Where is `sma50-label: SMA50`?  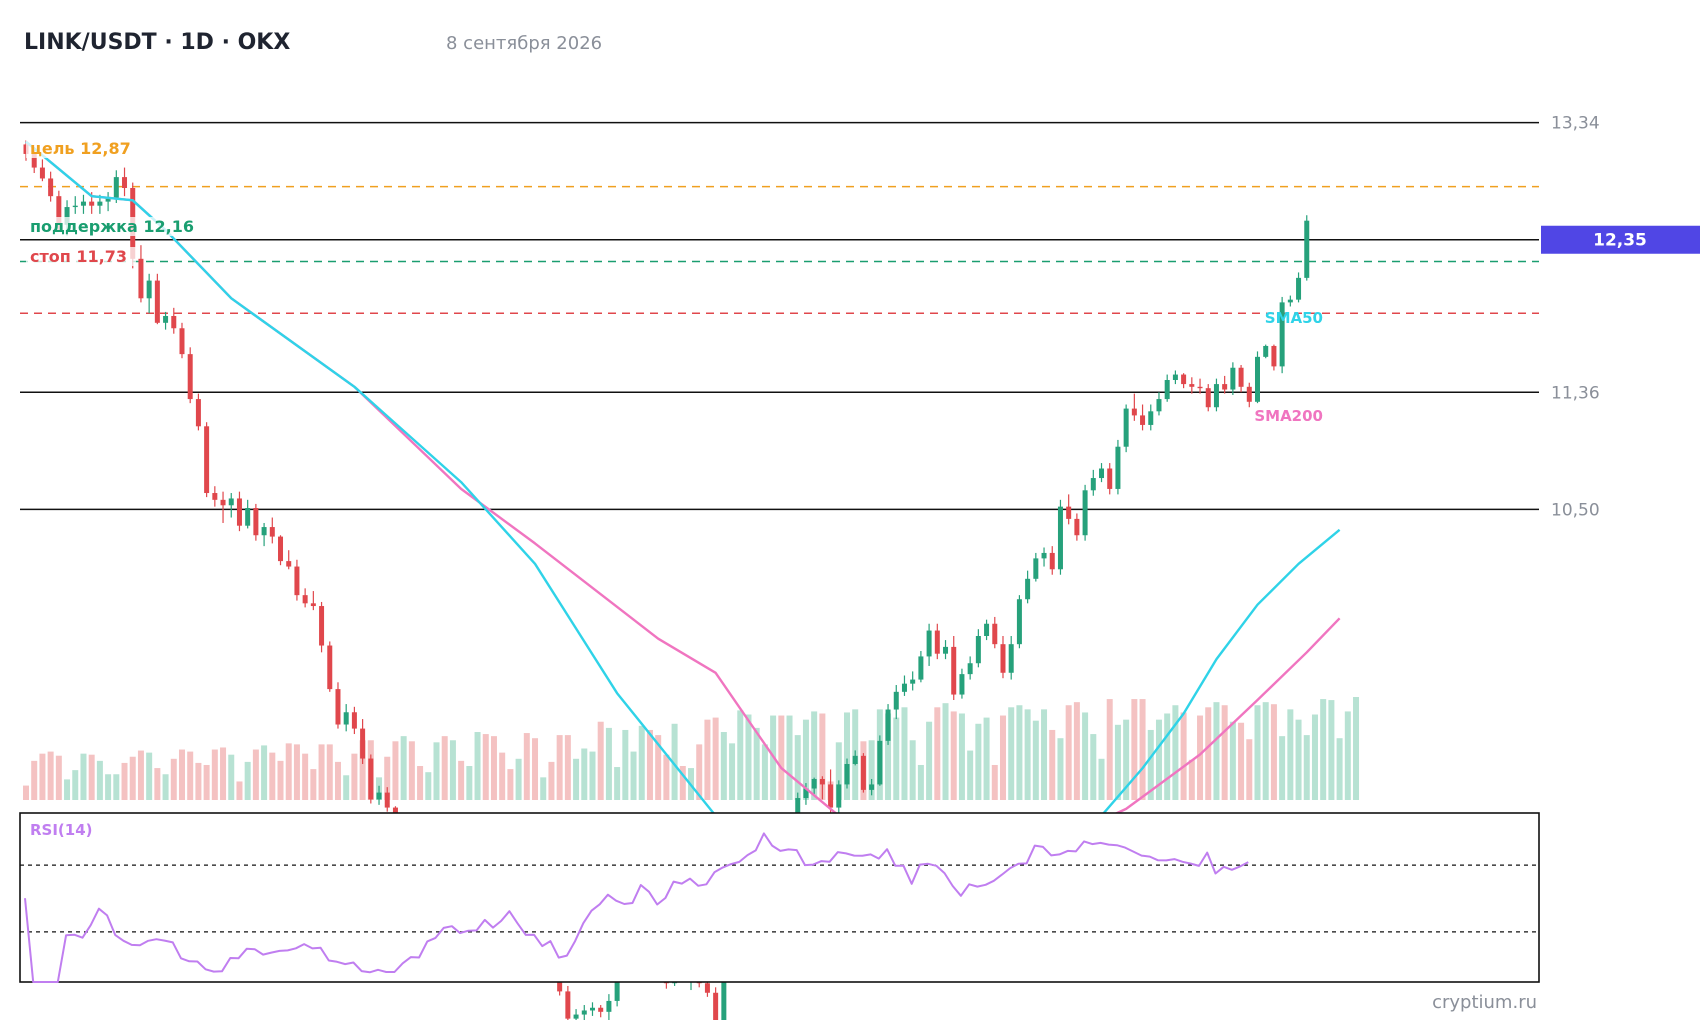
sma50-label: SMA50 is located at coordinates (1294, 318).